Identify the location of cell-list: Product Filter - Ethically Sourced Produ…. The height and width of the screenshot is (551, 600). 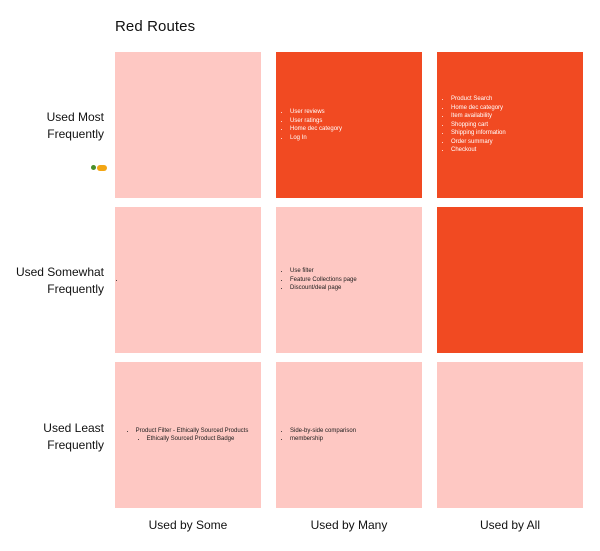
(188, 435).